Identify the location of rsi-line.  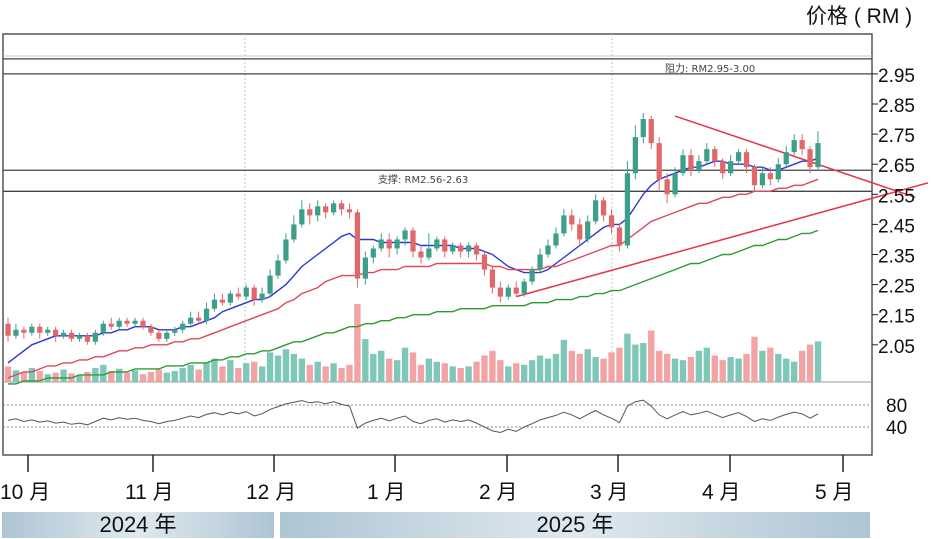
(413, 416).